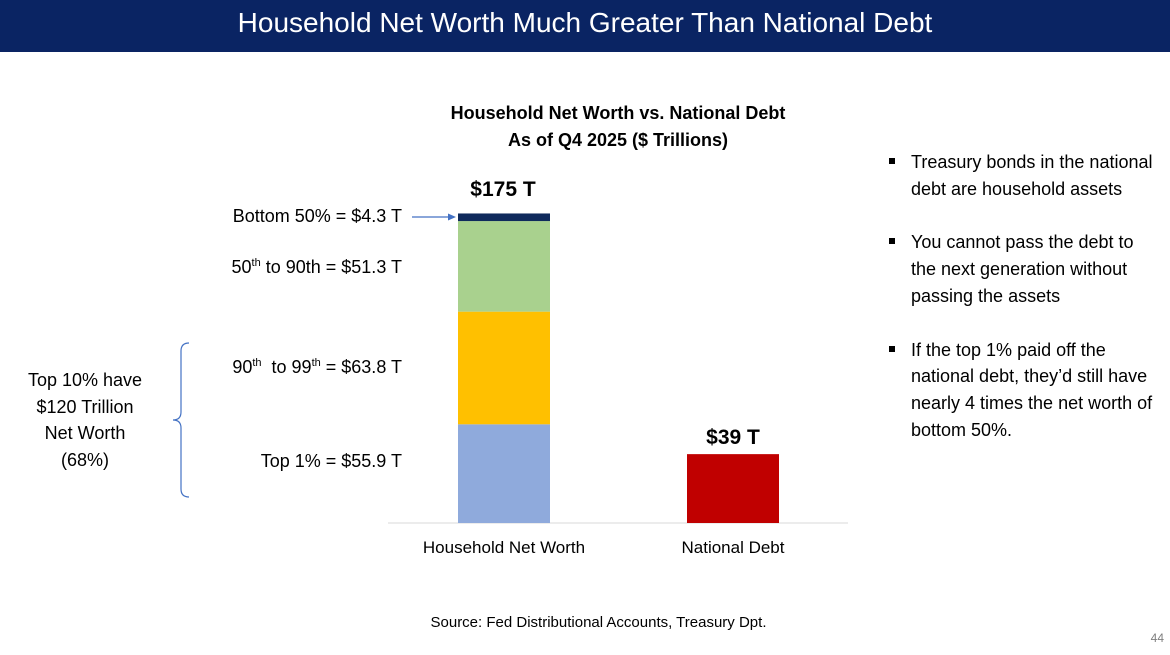  Describe the element at coordinates (503, 189) in the screenshot. I see `household-total-label: $175 T` at that location.